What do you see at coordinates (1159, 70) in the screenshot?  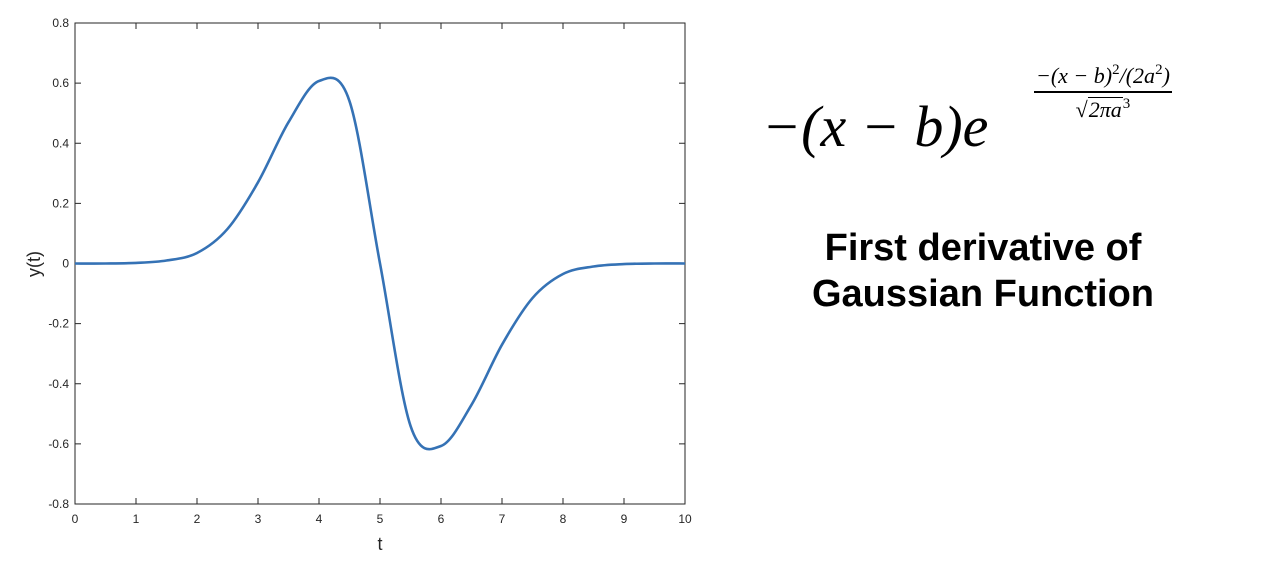 I see `numerator-exp-2: 2` at bounding box center [1159, 70].